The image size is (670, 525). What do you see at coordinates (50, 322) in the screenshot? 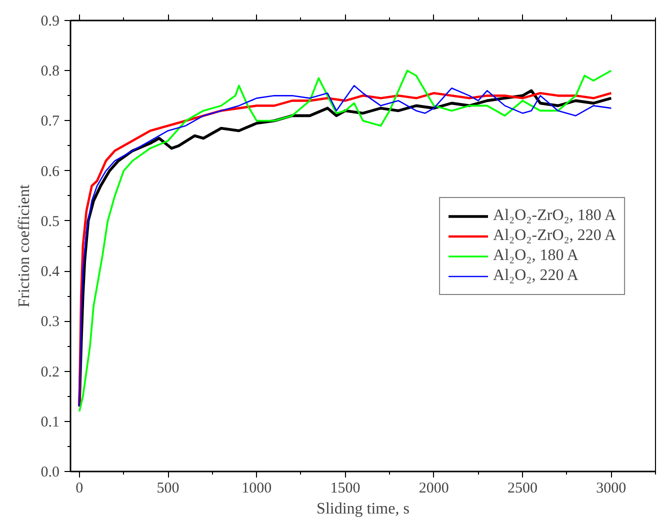
I see `y-tick-label: 0.3` at bounding box center [50, 322].